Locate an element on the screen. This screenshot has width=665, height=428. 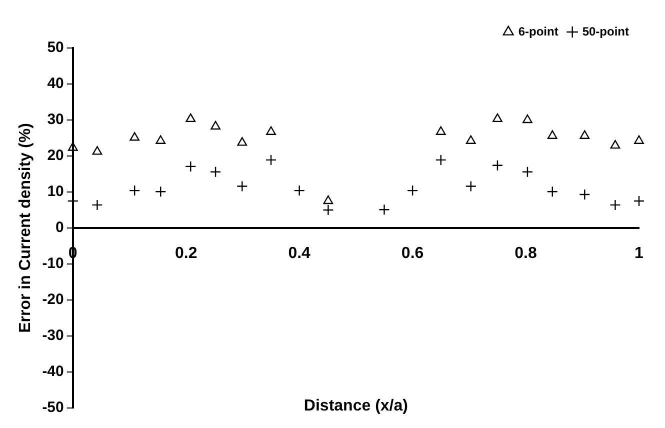
y-tick-label: -20 is located at coordinates (53, 299).